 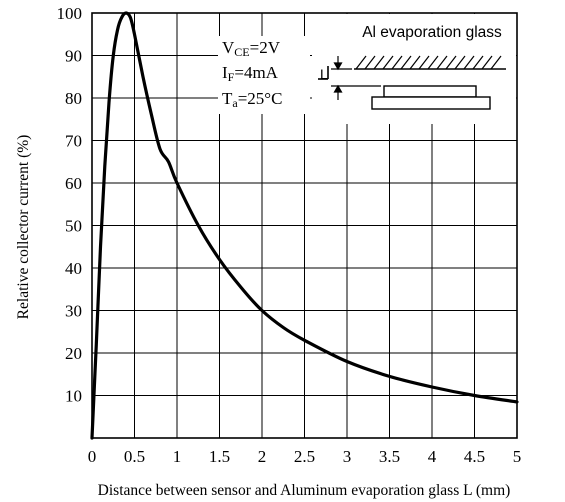 I want to click on inset-distance-label: L, so click(x=324, y=74).